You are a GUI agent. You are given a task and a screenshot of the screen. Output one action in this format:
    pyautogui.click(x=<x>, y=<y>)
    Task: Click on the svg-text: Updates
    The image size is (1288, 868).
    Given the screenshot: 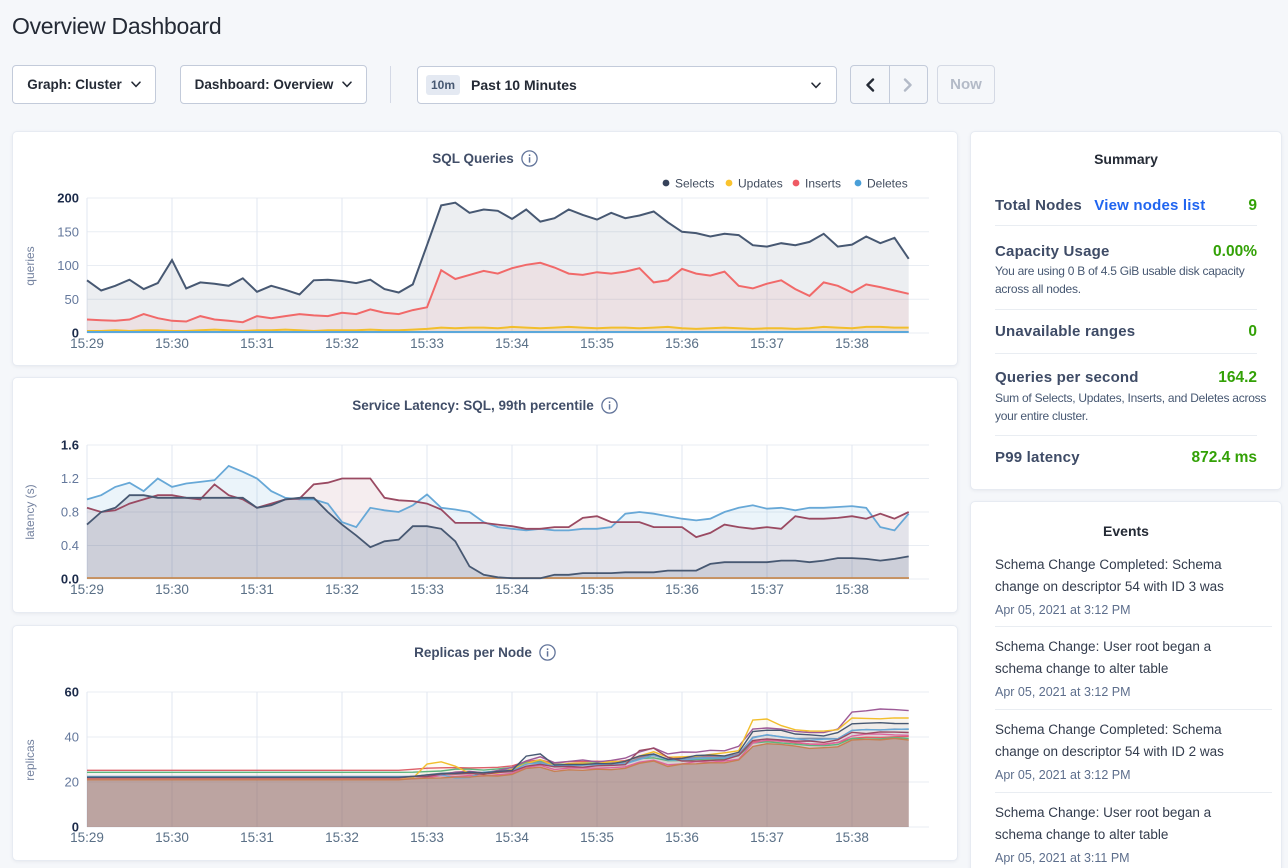 What is the action you would take?
    pyautogui.click(x=760, y=184)
    